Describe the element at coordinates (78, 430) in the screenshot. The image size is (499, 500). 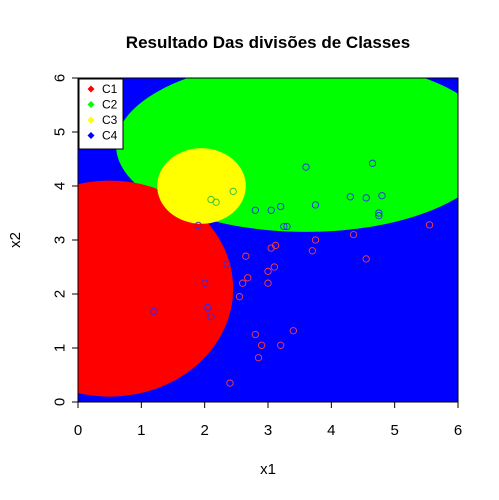
I see `x-tick-label: 0` at that location.